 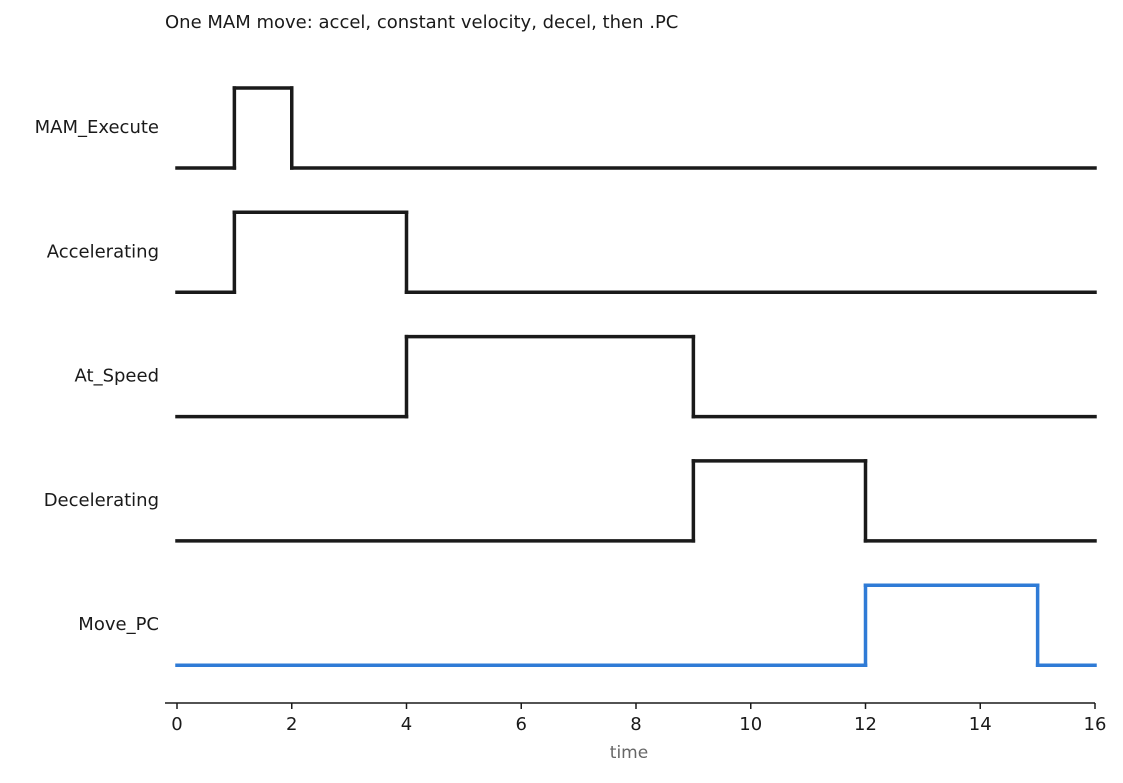 I want to click on x-tick-label: 12, so click(x=865, y=724).